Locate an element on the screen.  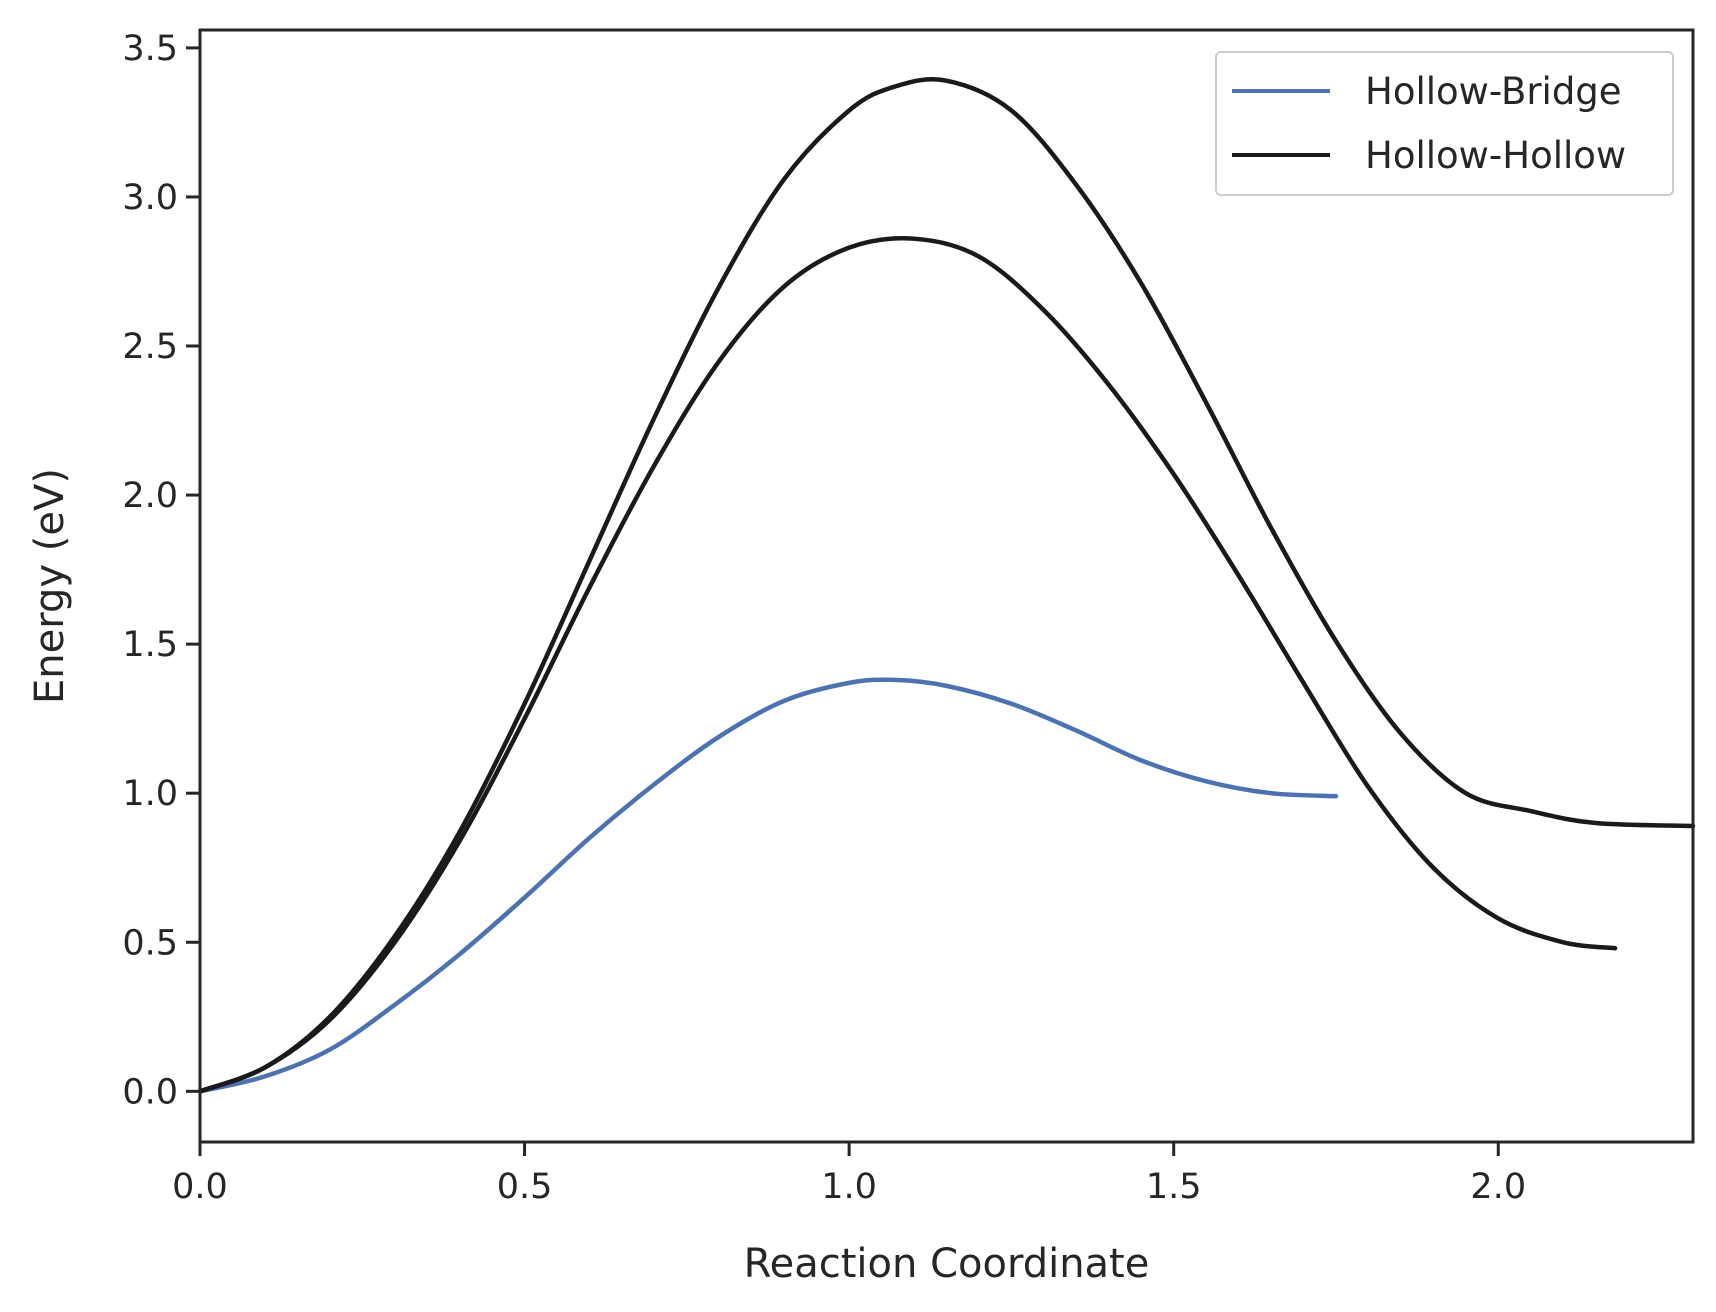
y-tick-label: 2.0 is located at coordinates (150, 496).